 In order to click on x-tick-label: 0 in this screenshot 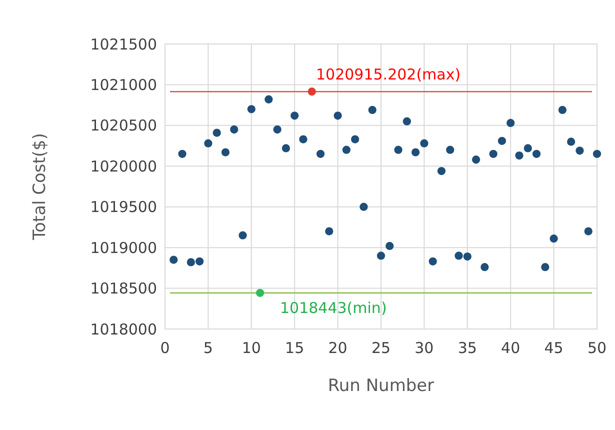, I will do `click(165, 348)`.